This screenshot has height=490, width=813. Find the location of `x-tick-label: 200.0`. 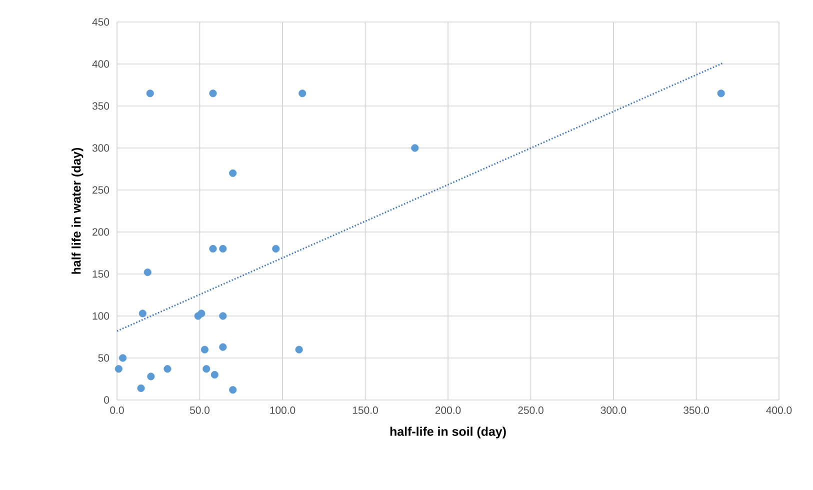

x-tick-label: 200.0 is located at coordinates (448, 410).